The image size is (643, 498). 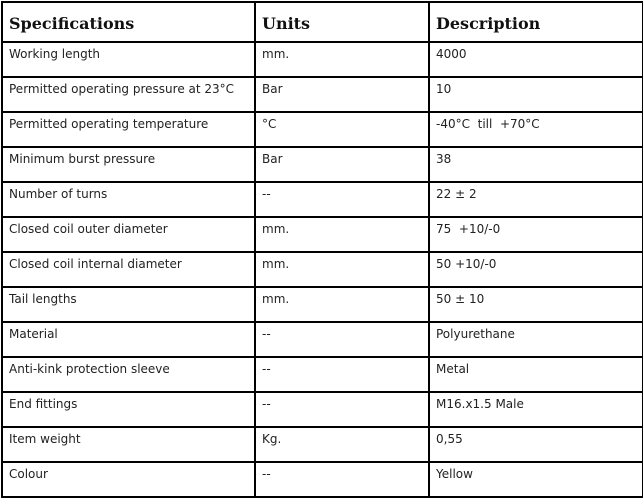 I want to click on table-row: Colour -- Yellow, so click(x=322, y=479).